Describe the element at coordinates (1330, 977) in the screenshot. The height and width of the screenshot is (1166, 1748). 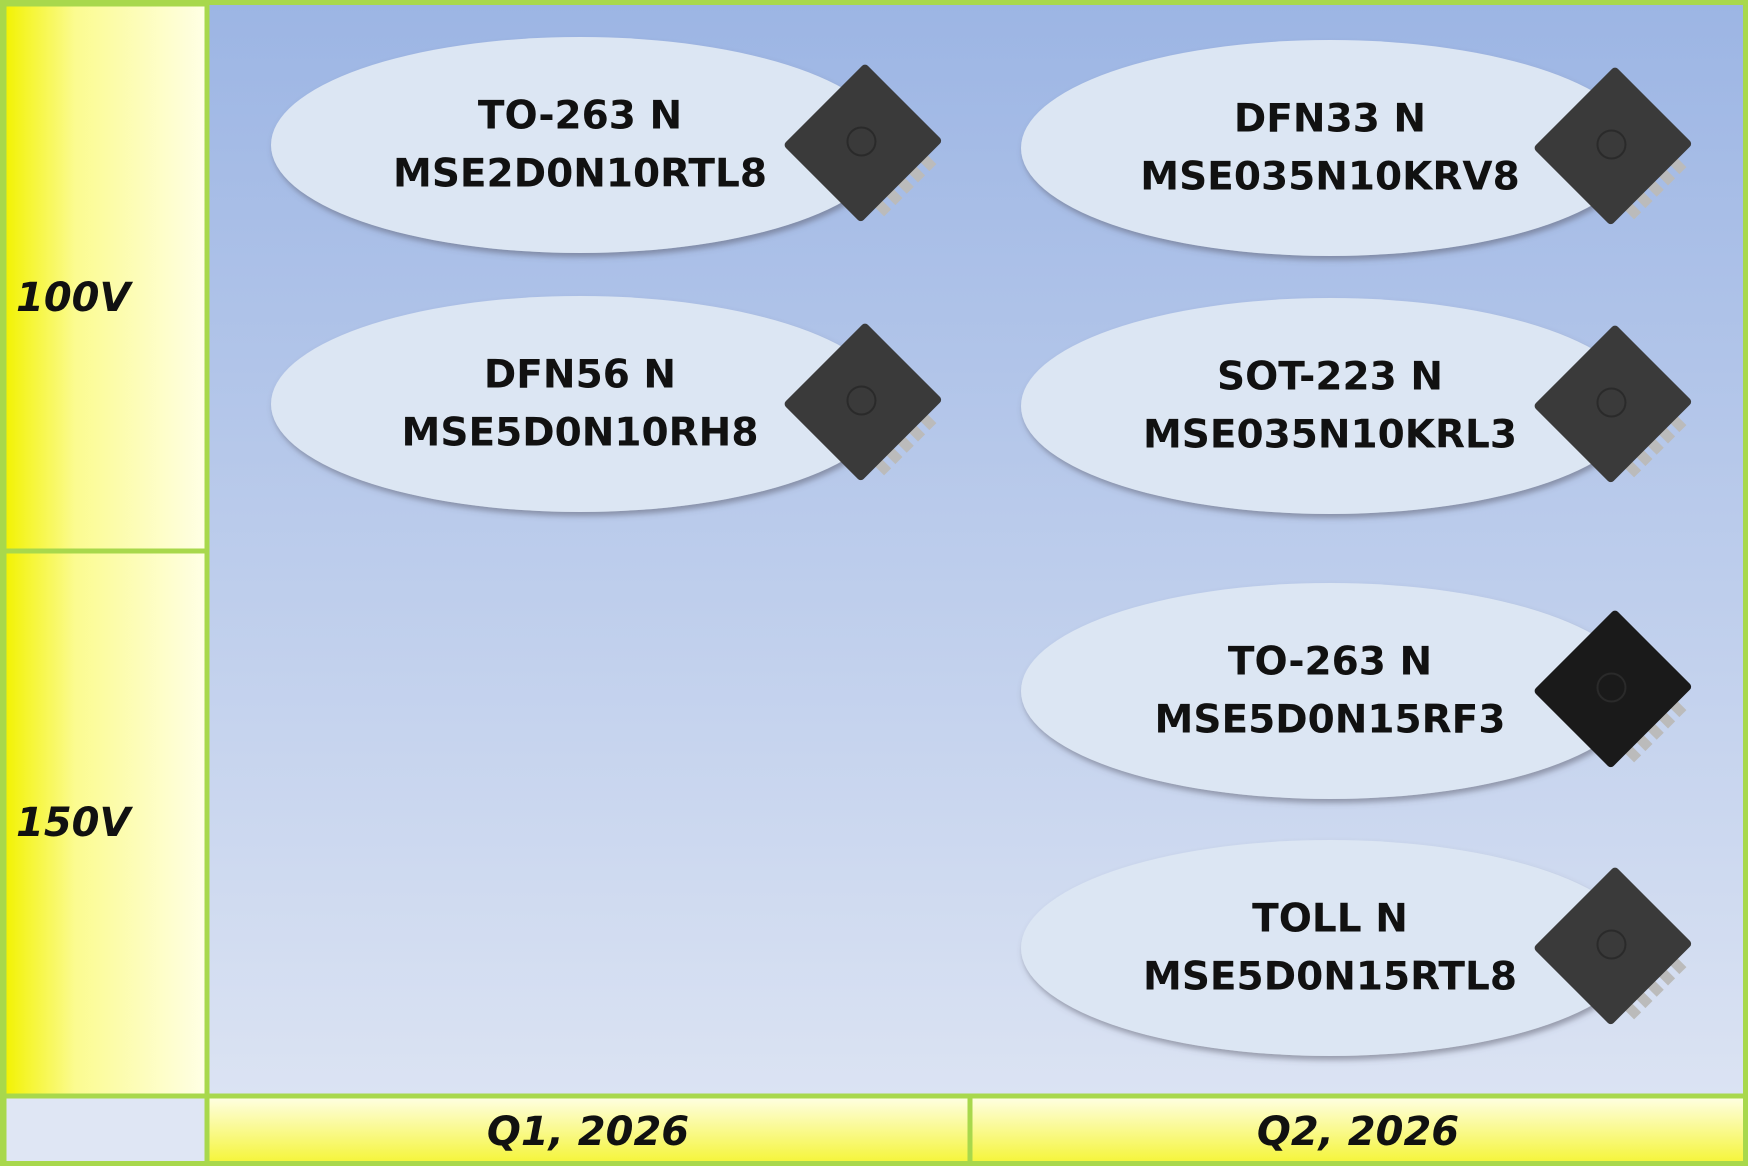
I see `part-number: MSE5D0N15RTL8` at that location.